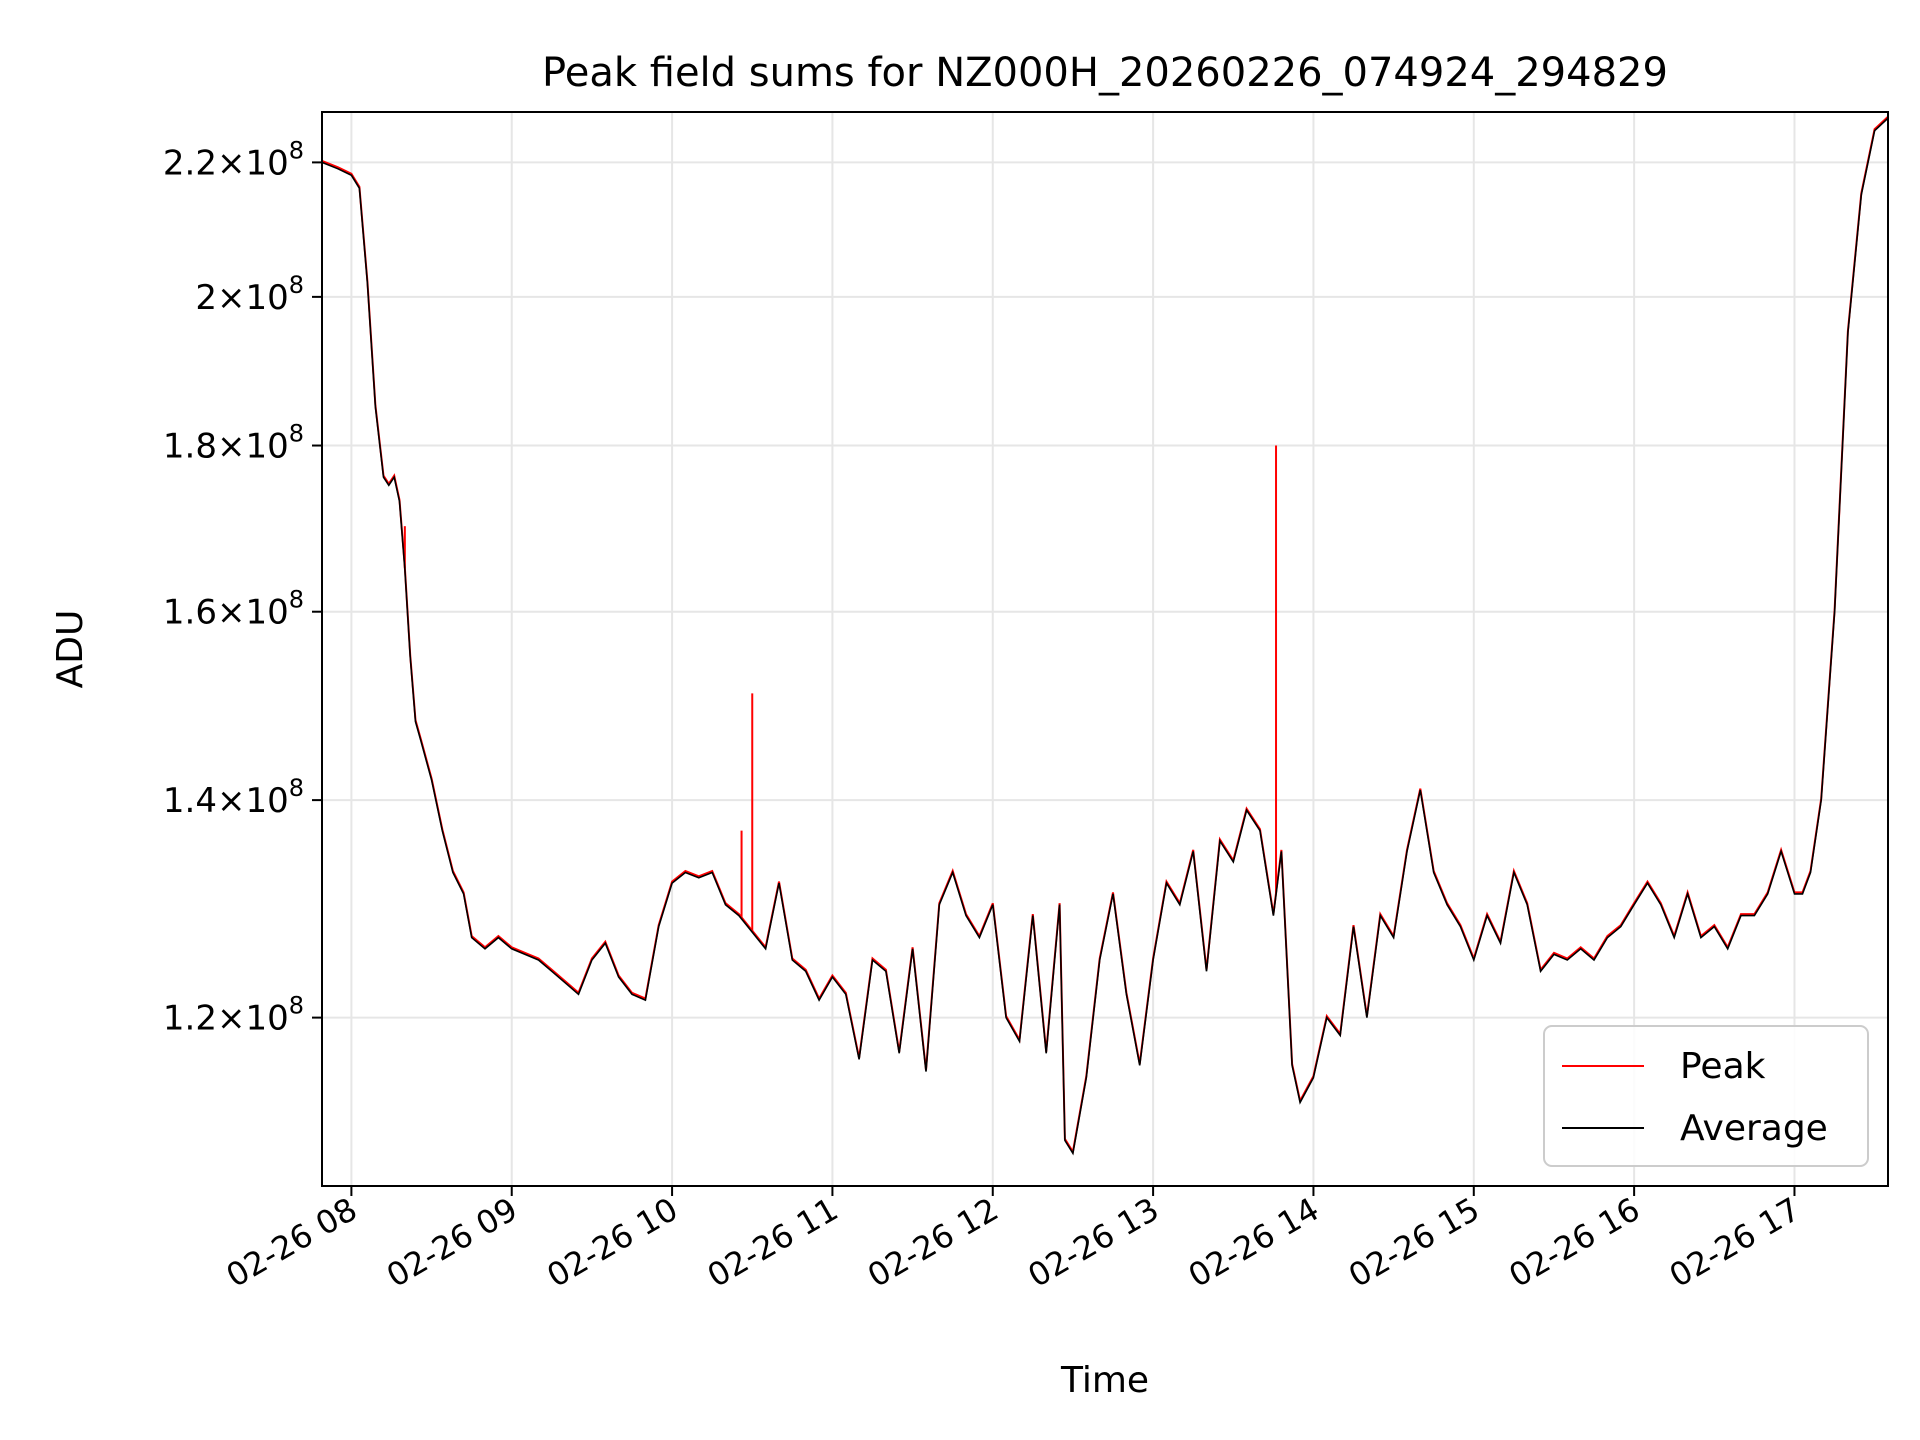 The image size is (1920, 1440). I want to click on legend-box, so click(1706, 1096).